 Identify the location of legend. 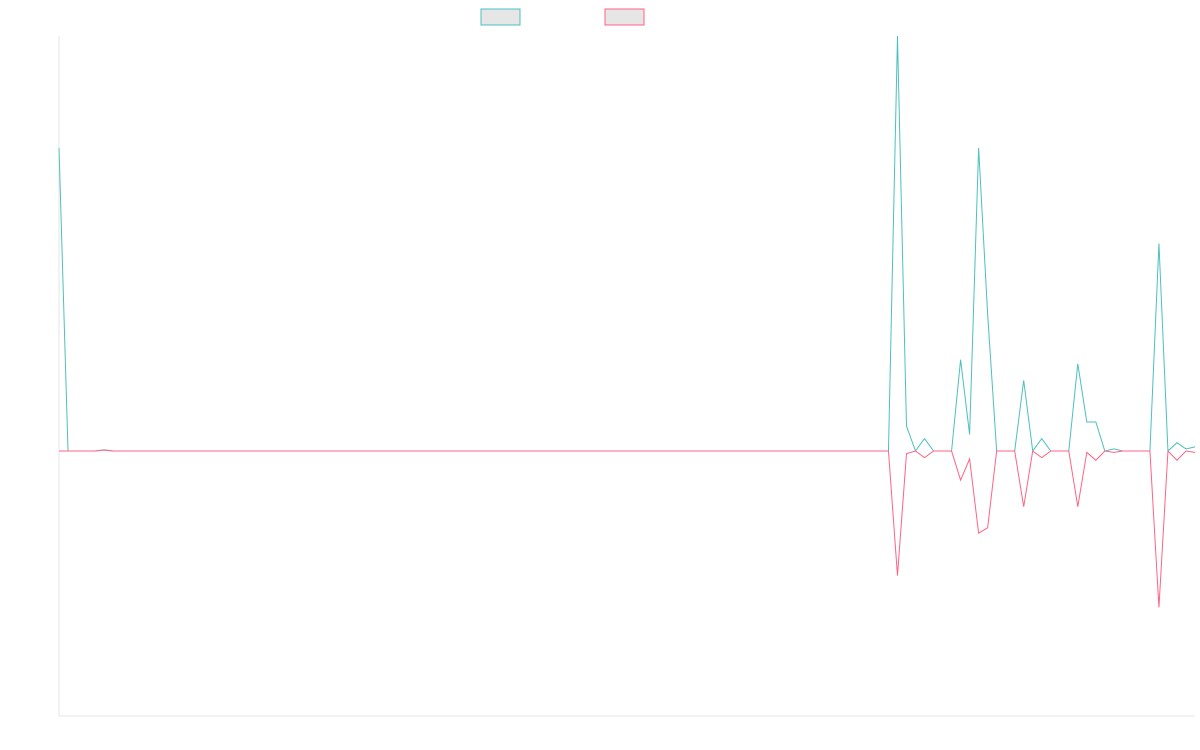
(562, 17).